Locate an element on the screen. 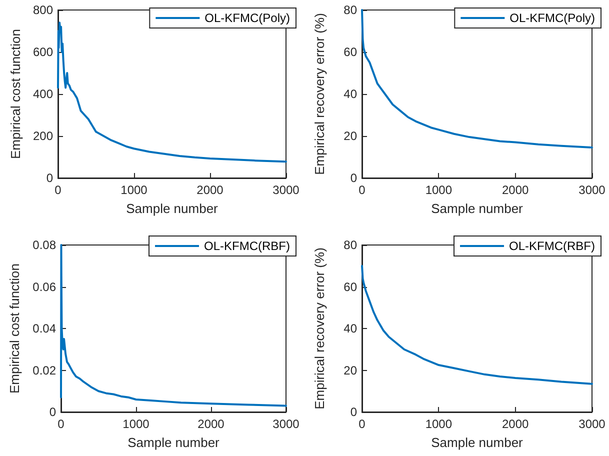 This screenshot has width=609, height=456. y-tick-label: 0.08 is located at coordinates (44, 245).